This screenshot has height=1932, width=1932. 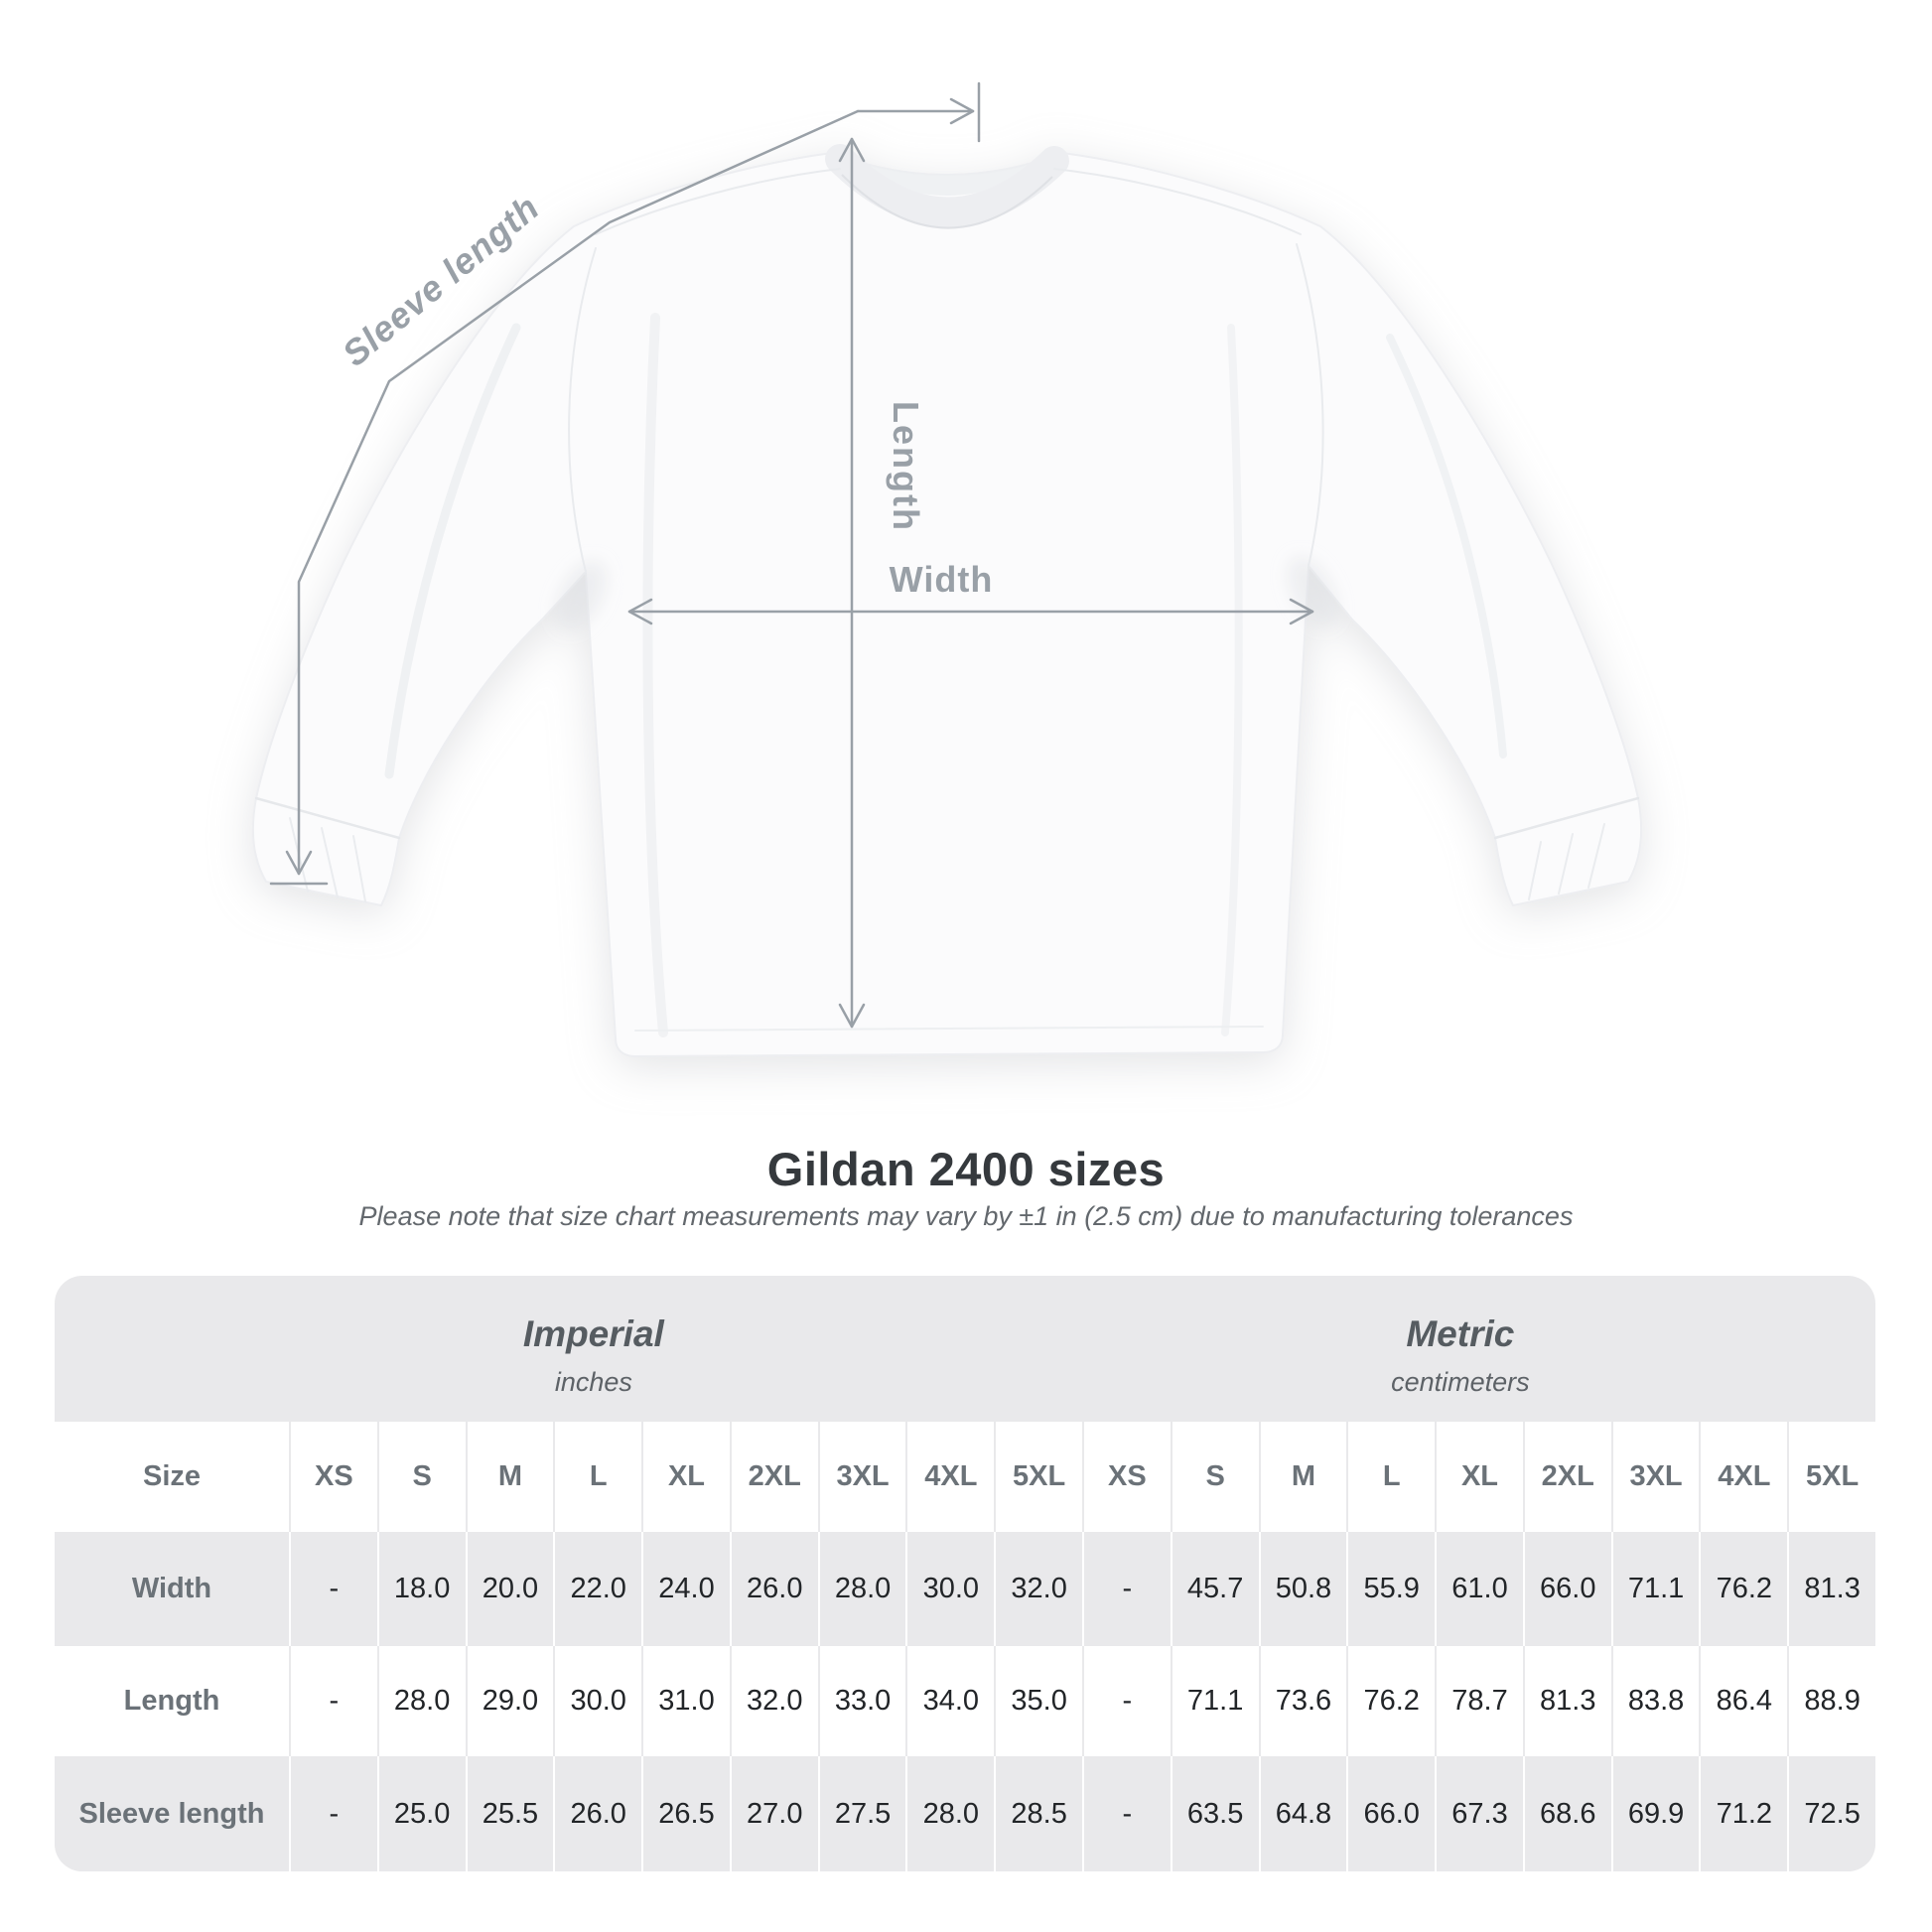 I want to click on size-header-imperial-xl: XL, so click(x=686, y=1477).